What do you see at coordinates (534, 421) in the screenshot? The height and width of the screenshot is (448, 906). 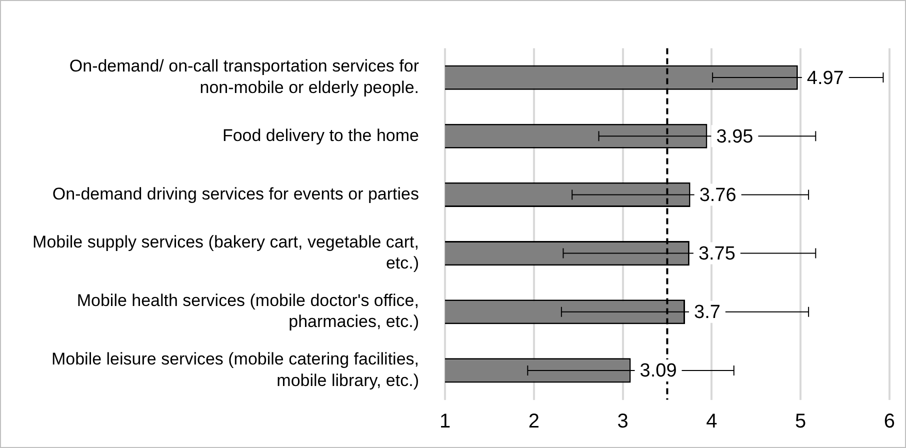 I see `x-tick-label: 2` at bounding box center [534, 421].